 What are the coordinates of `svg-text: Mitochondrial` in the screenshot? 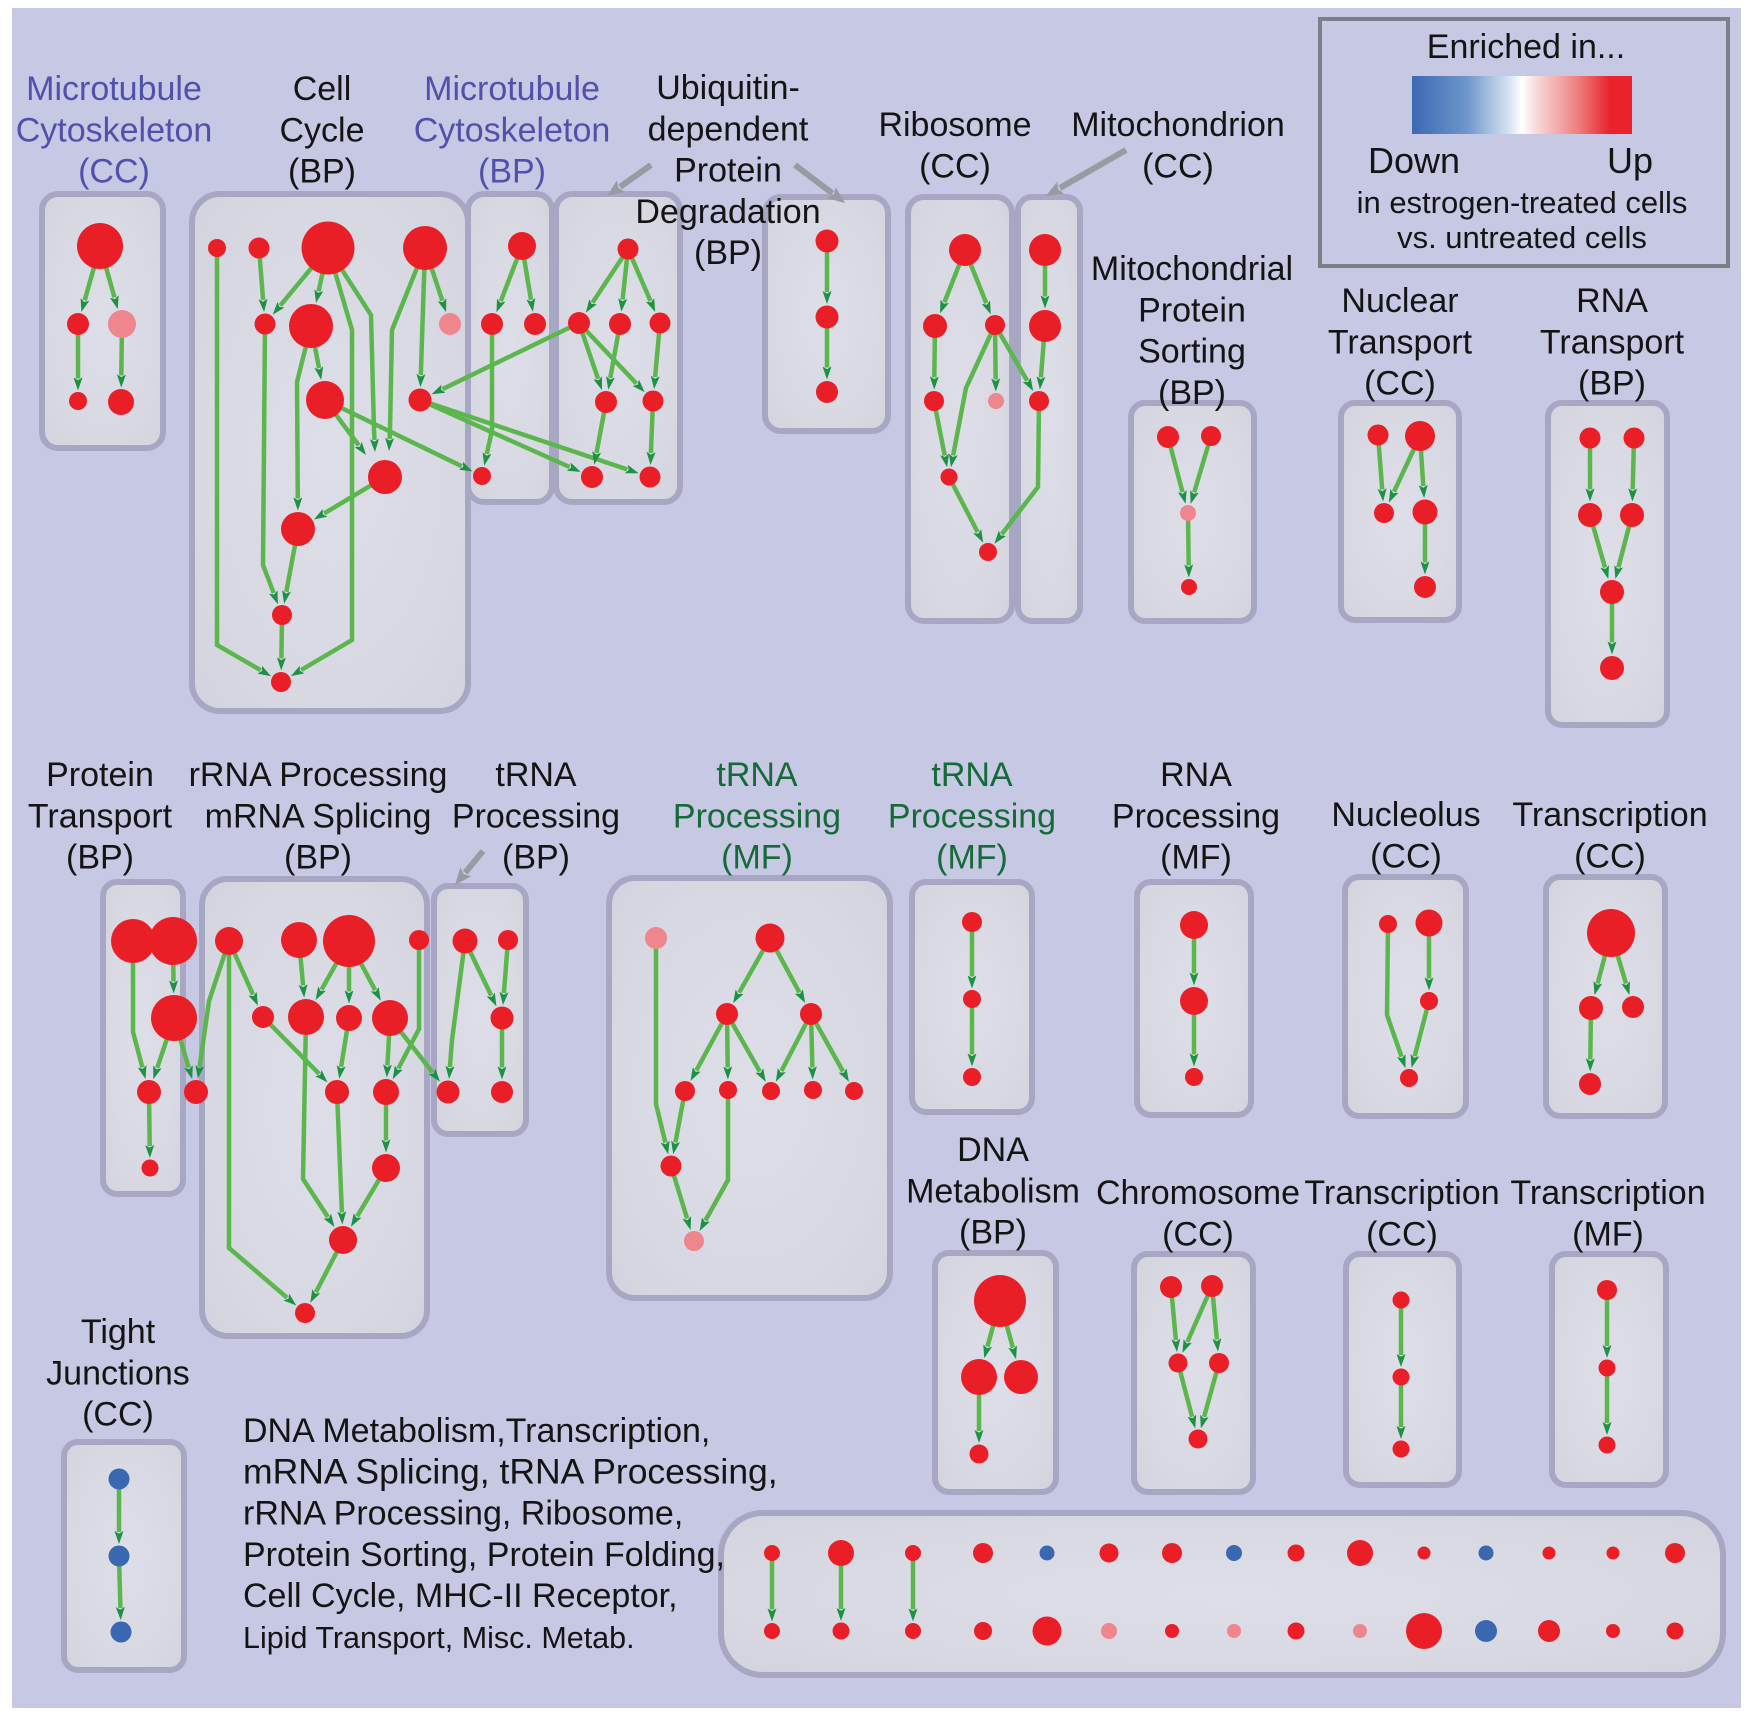 It's located at (1192, 269).